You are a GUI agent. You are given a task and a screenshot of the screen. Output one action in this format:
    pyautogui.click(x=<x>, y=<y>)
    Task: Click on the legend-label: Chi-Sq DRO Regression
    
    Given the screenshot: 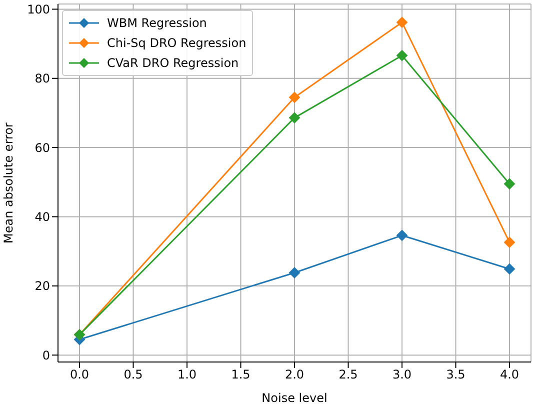 What is the action you would take?
    pyautogui.click(x=176, y=43)
    